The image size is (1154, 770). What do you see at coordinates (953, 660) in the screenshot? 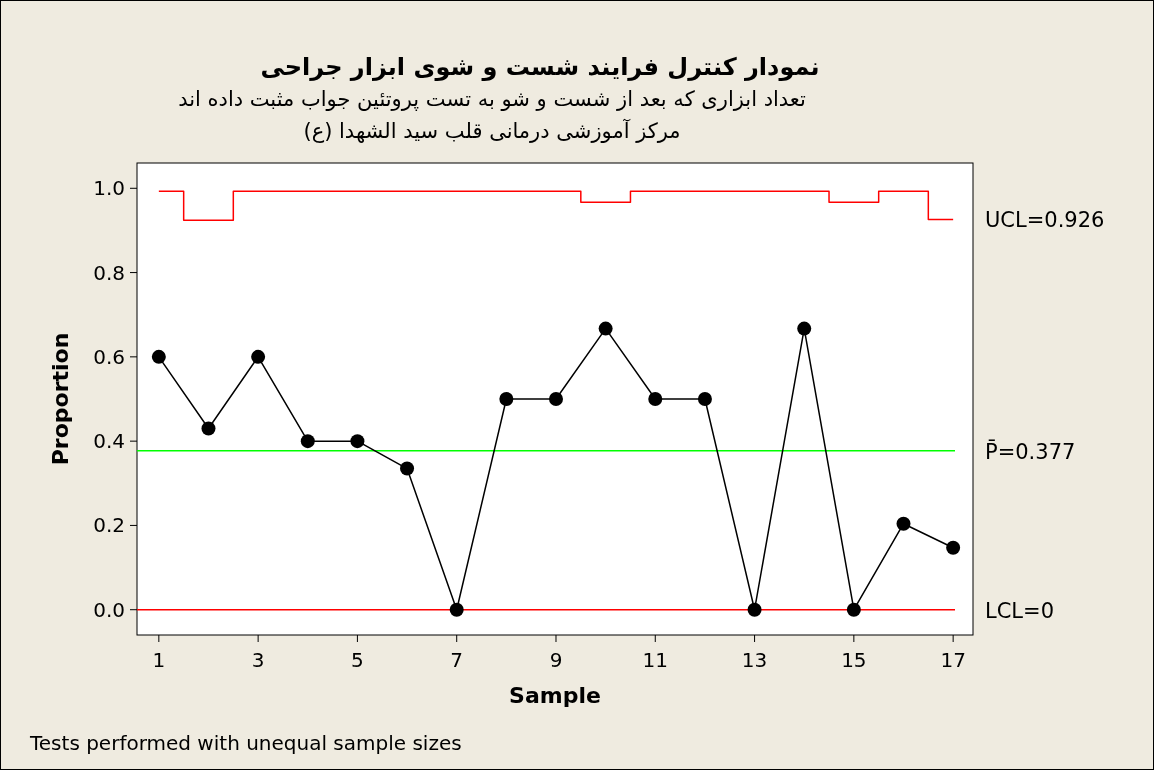
I see `x-tick-label: 17` at bounding box center [953, 660].